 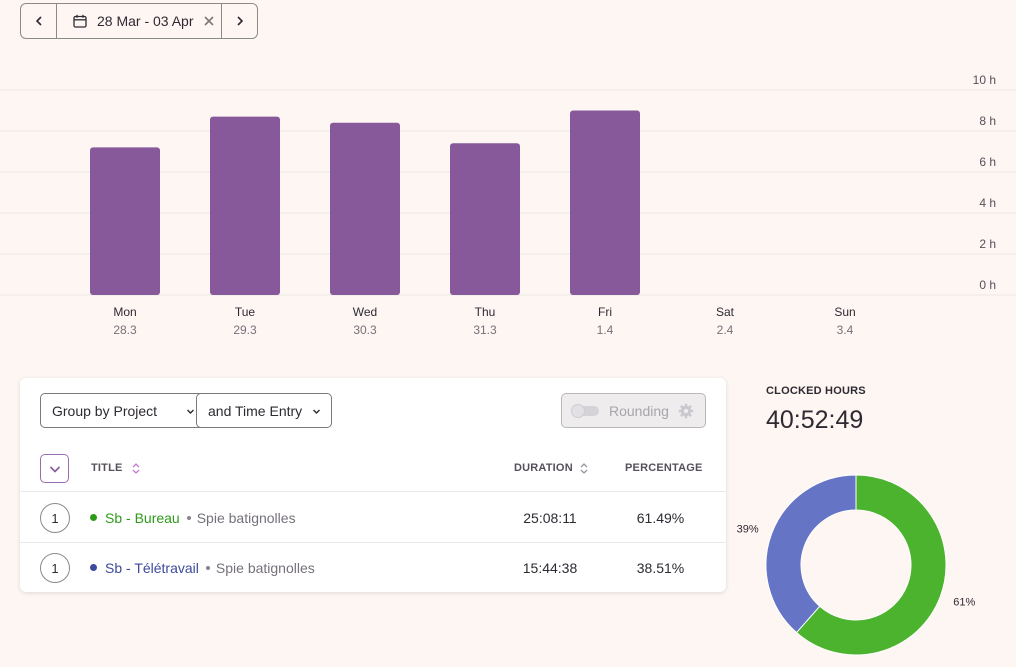 What do you see at coordinates (987, 203) in the screenshot?
I see `y-tick-label: 4 h` at bounding box center [987, 203].